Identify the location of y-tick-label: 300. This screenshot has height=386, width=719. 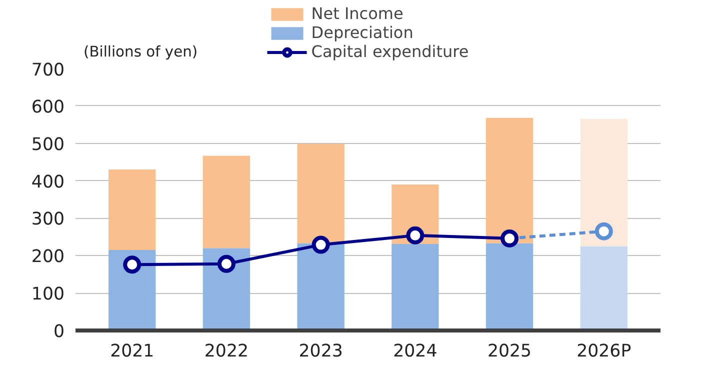
(48, 220).